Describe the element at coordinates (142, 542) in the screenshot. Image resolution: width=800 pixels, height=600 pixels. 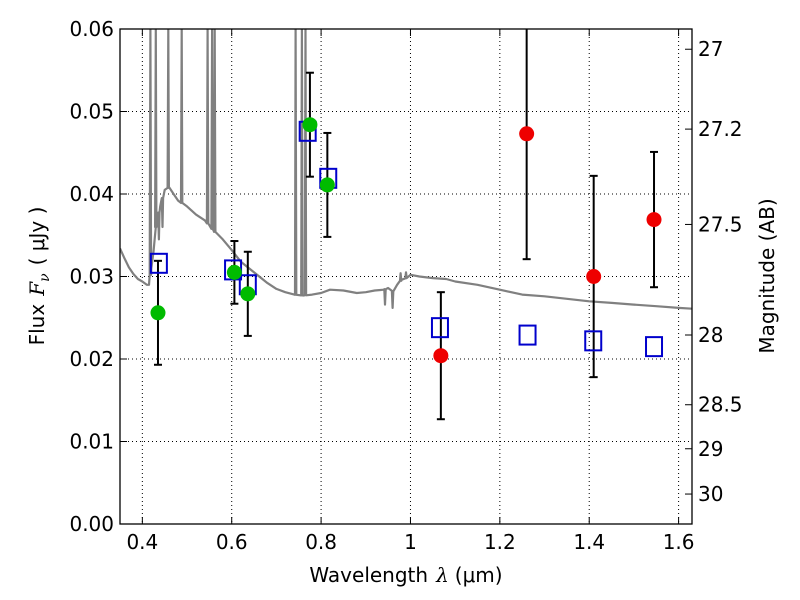
I see `x-tick-label: 0.4` at that location.